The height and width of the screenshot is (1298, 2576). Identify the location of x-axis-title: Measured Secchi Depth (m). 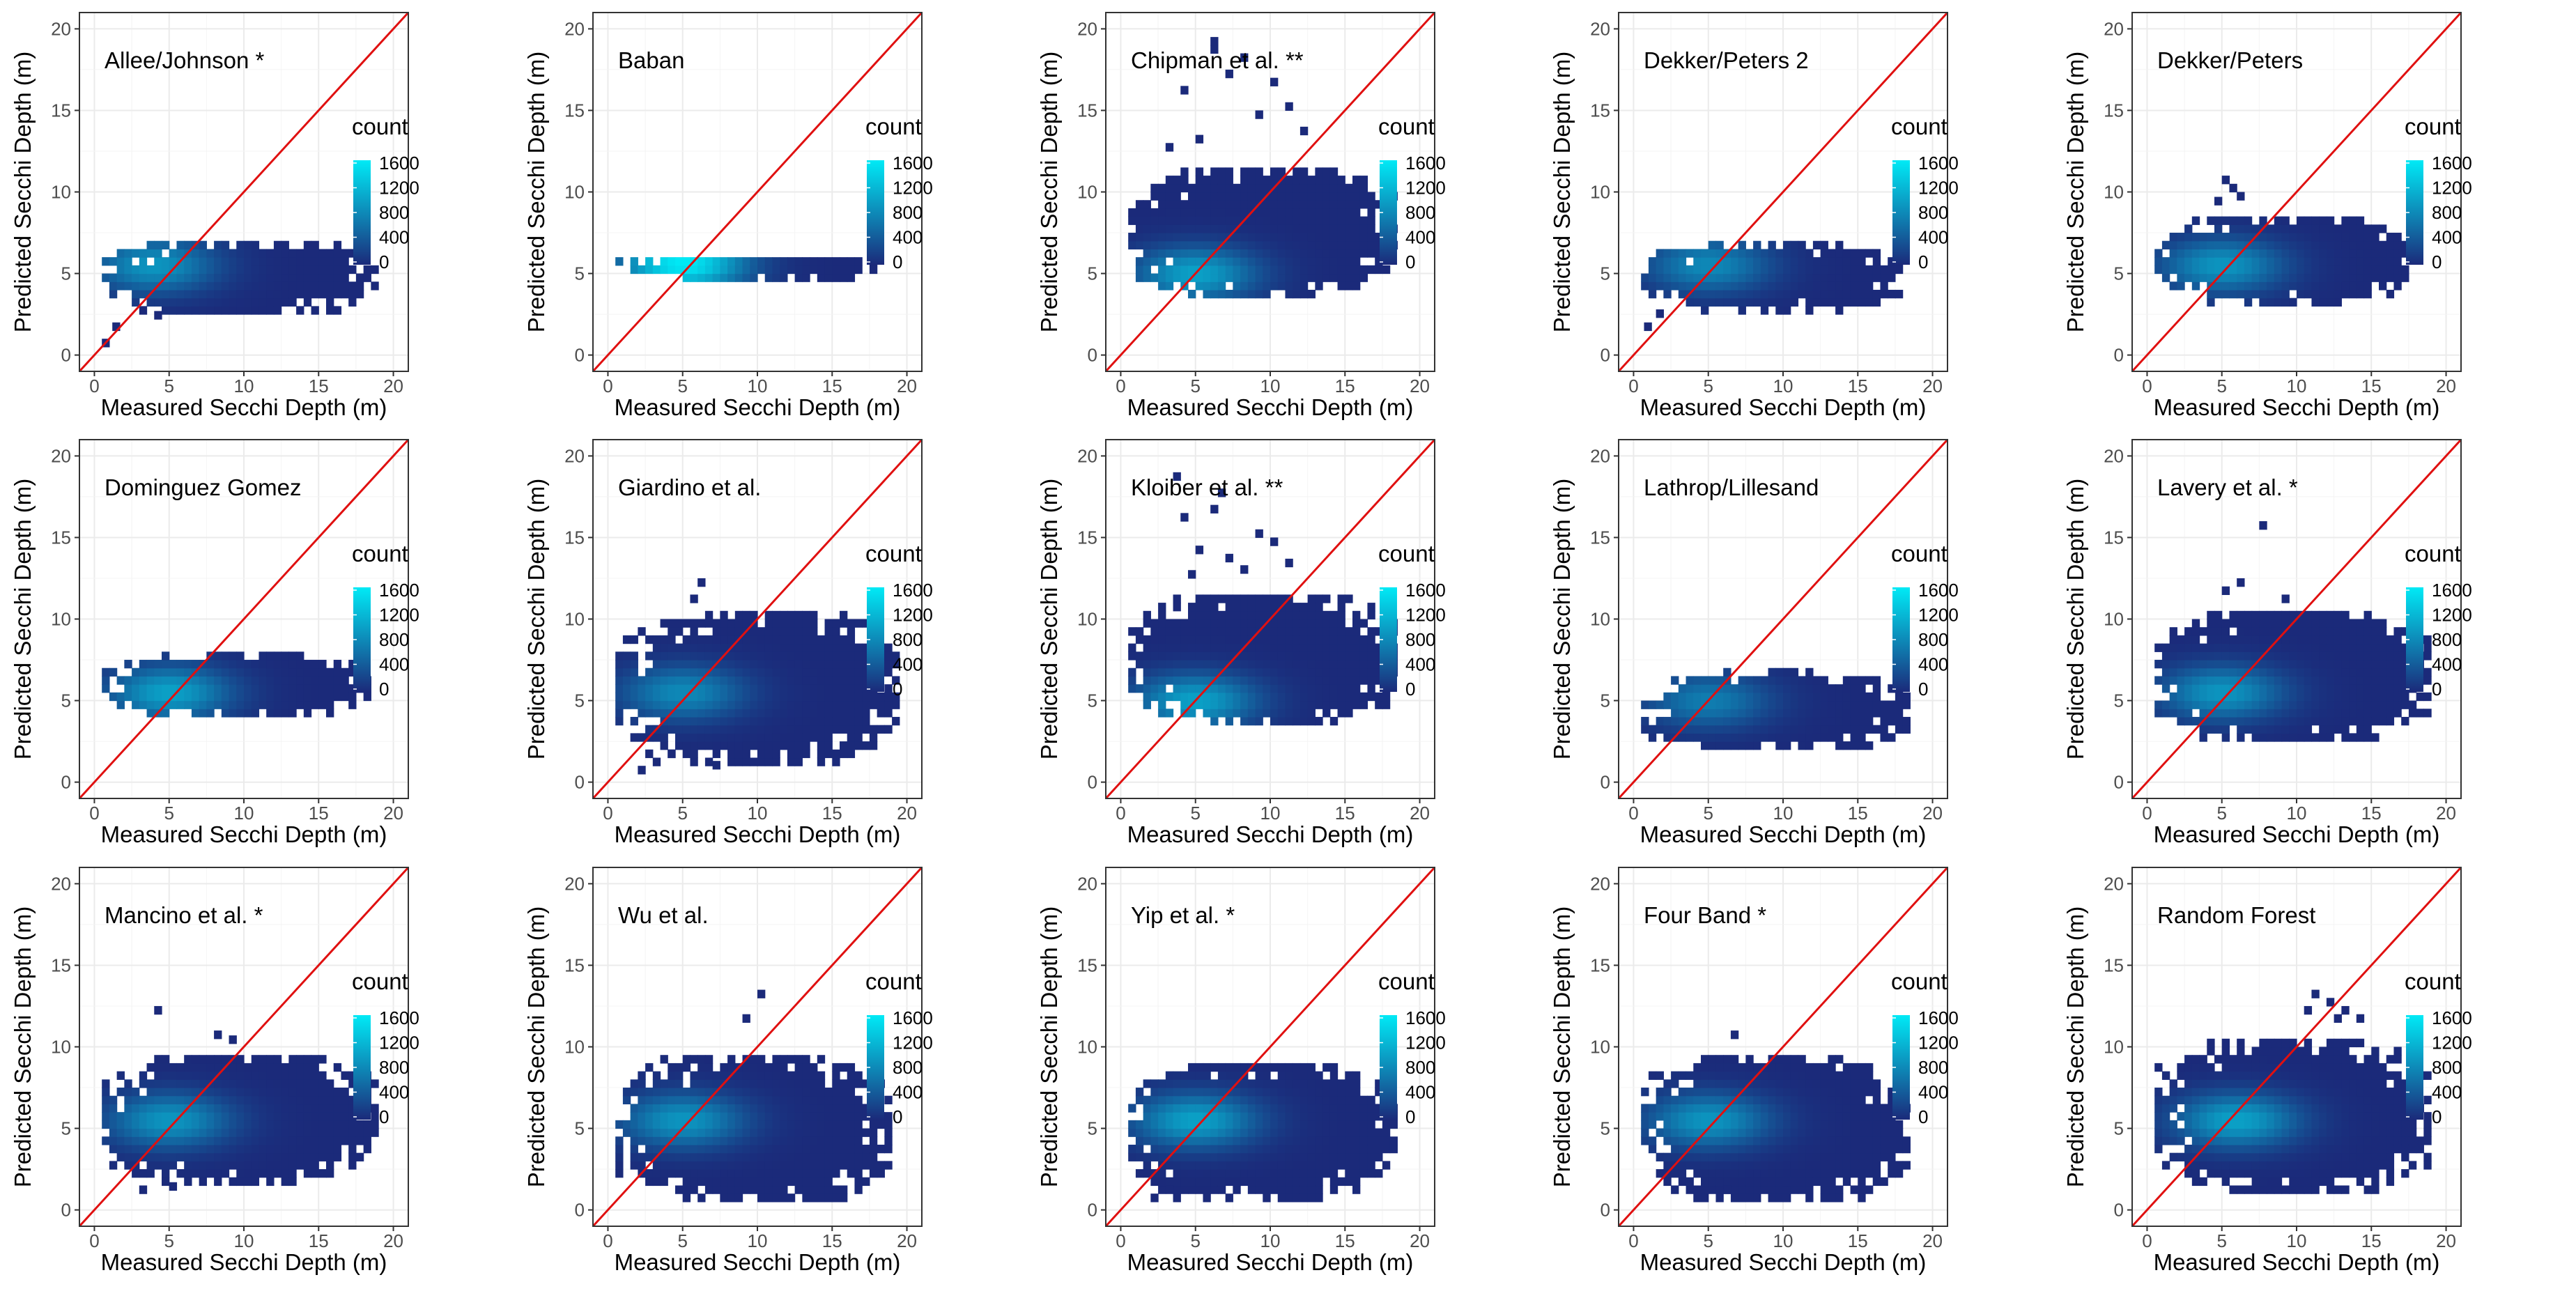
(1270, 834).